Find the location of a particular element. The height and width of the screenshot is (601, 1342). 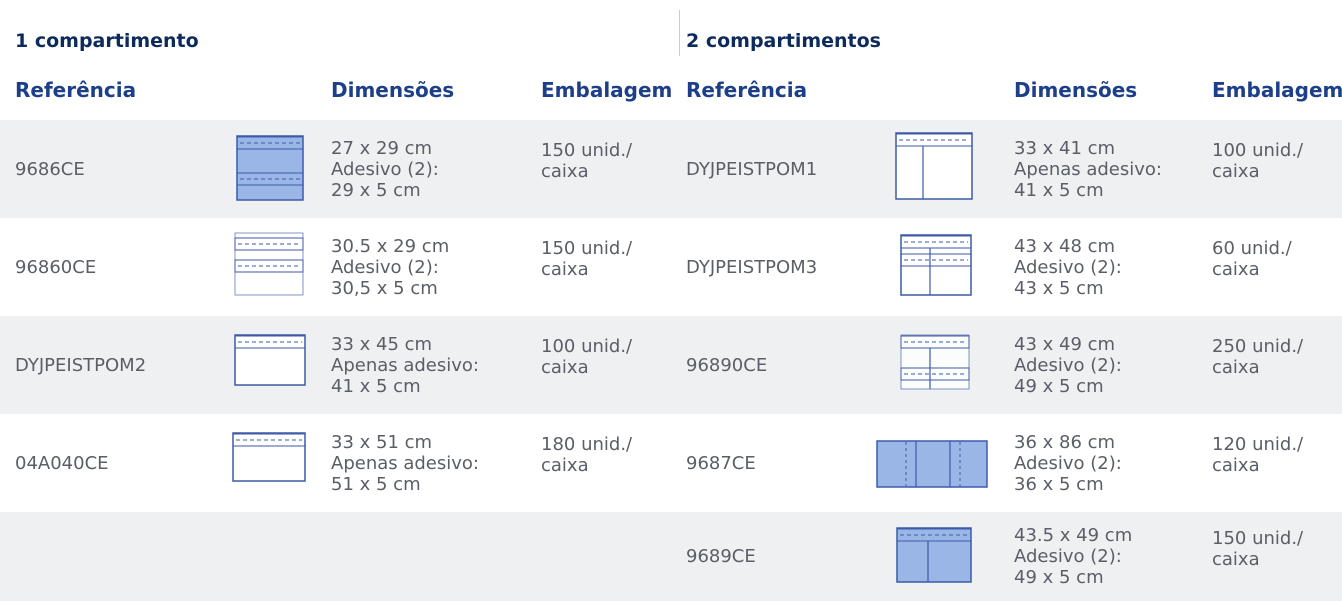

dimensions: 36 x 86 cm Adesivo (2): 36 x 5 cm is located at coordinates (1068, 463).